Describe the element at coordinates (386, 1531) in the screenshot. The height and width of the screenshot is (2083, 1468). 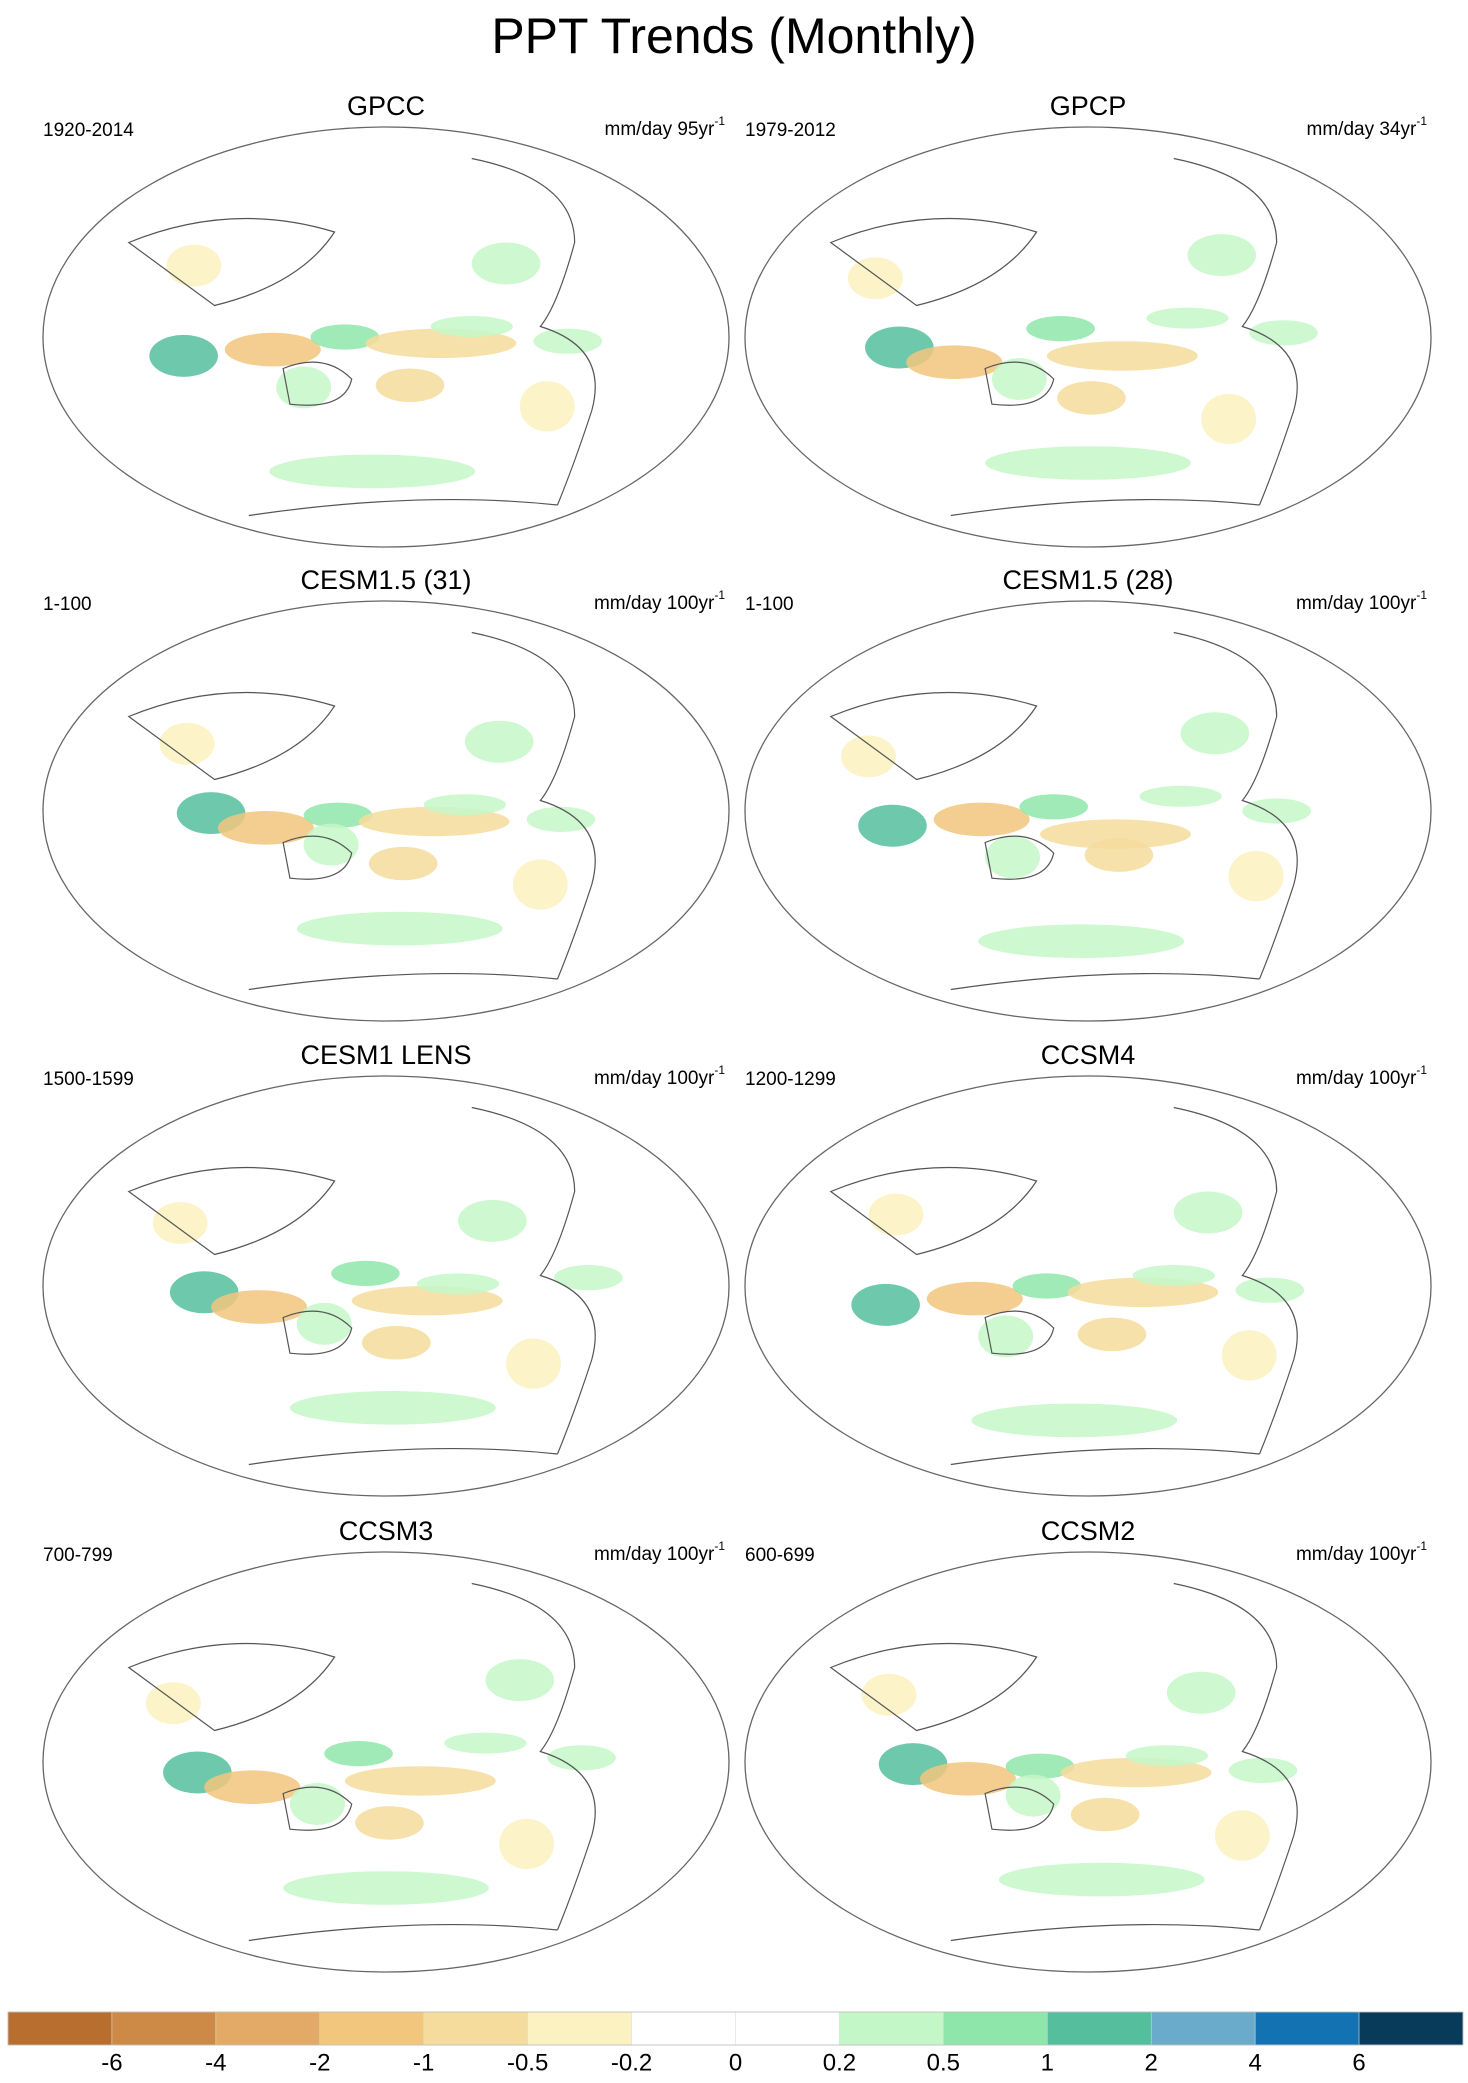
I see `panel-title: CCSM3` at that location.